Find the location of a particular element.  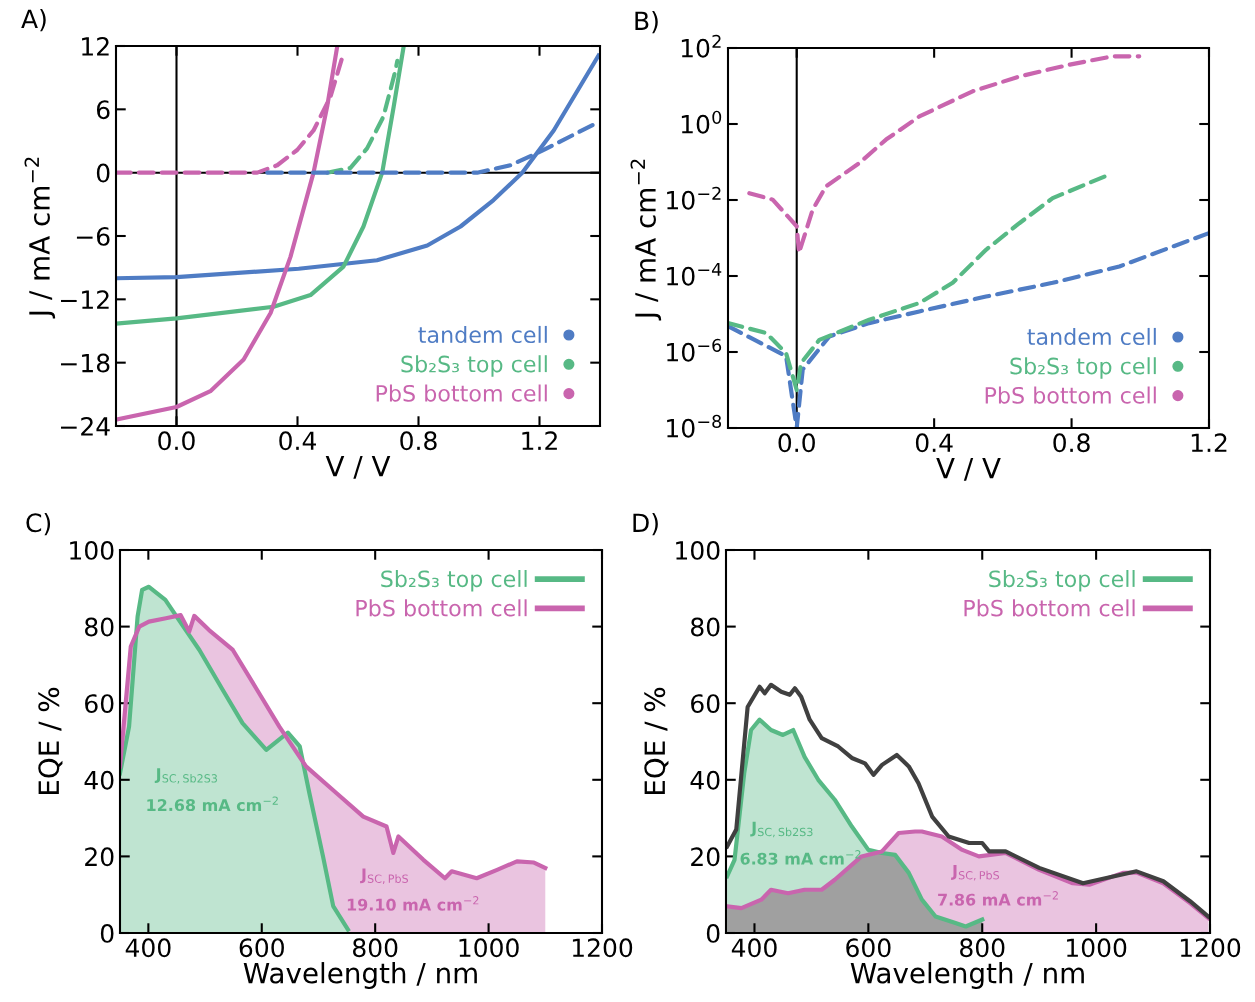

y-tick-label: −6 is located at coordinates (93, 236).